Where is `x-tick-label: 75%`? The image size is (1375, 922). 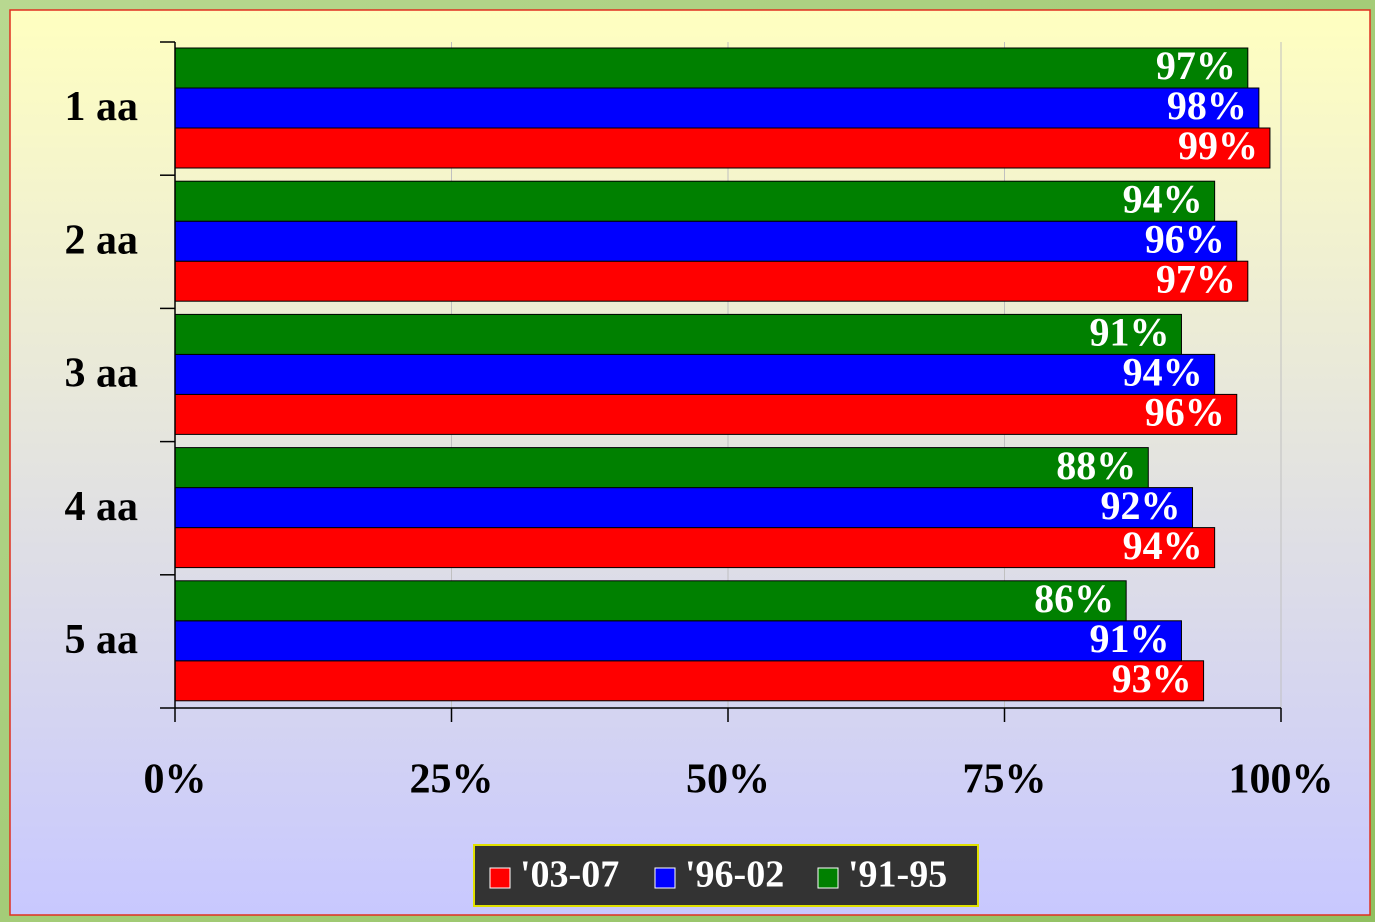
x-tick-label: 75% is located at coordinates (1005, 780).